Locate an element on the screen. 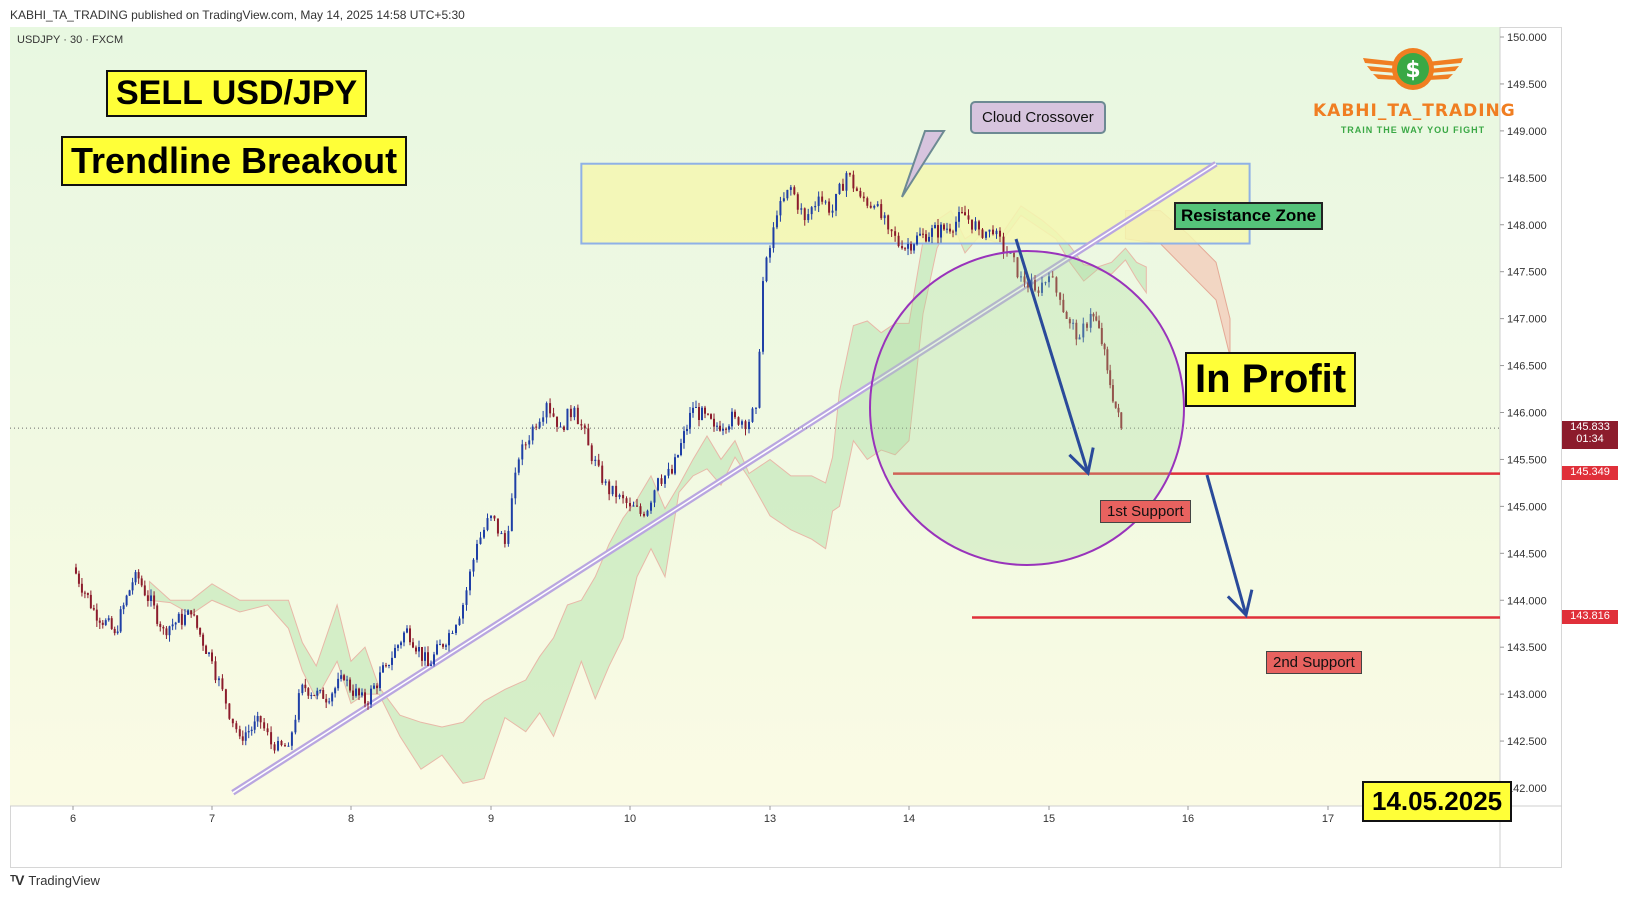  tradingview-logo-icon: ᵀV is located at coordinates (17, 880).